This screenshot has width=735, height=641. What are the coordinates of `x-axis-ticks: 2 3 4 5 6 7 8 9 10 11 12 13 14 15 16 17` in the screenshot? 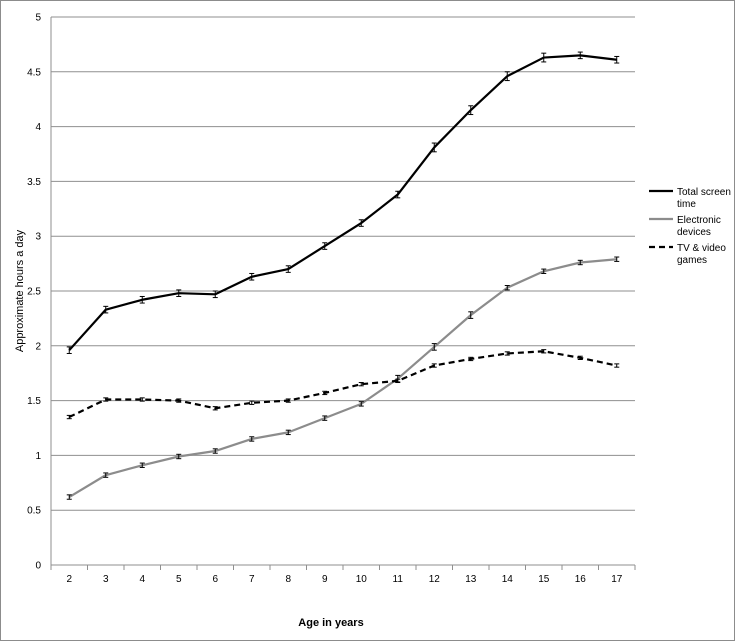 It's located at (343, 575).